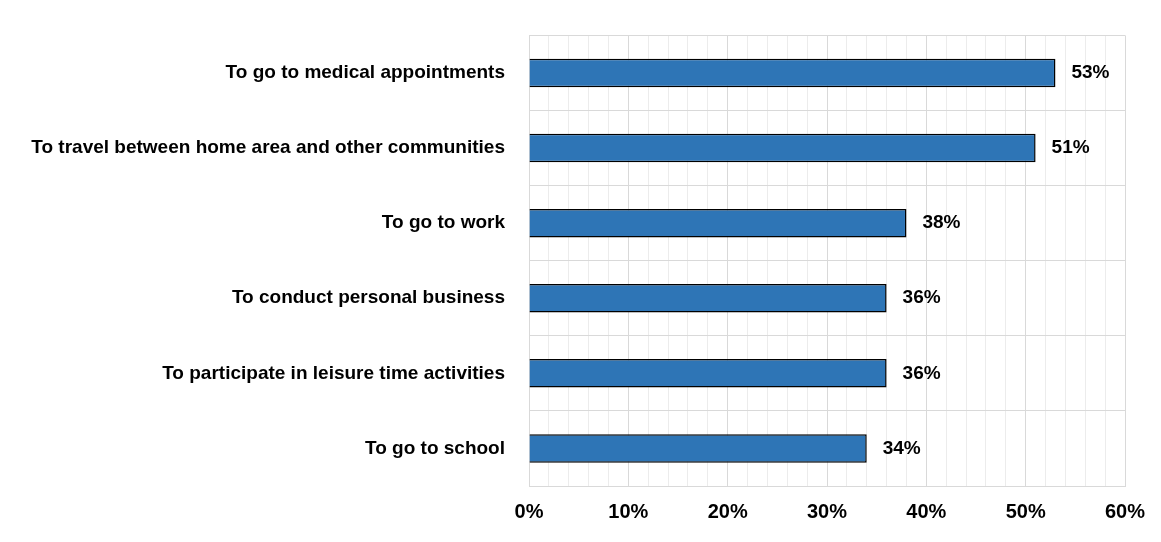 Image resolution: width=1161 pixels, height=542 pixels. What do you see at coordinates (365, 72) in the screenshot?
I see `y-tick-label: To go to medical appointments` at bounding box center [365, 72].